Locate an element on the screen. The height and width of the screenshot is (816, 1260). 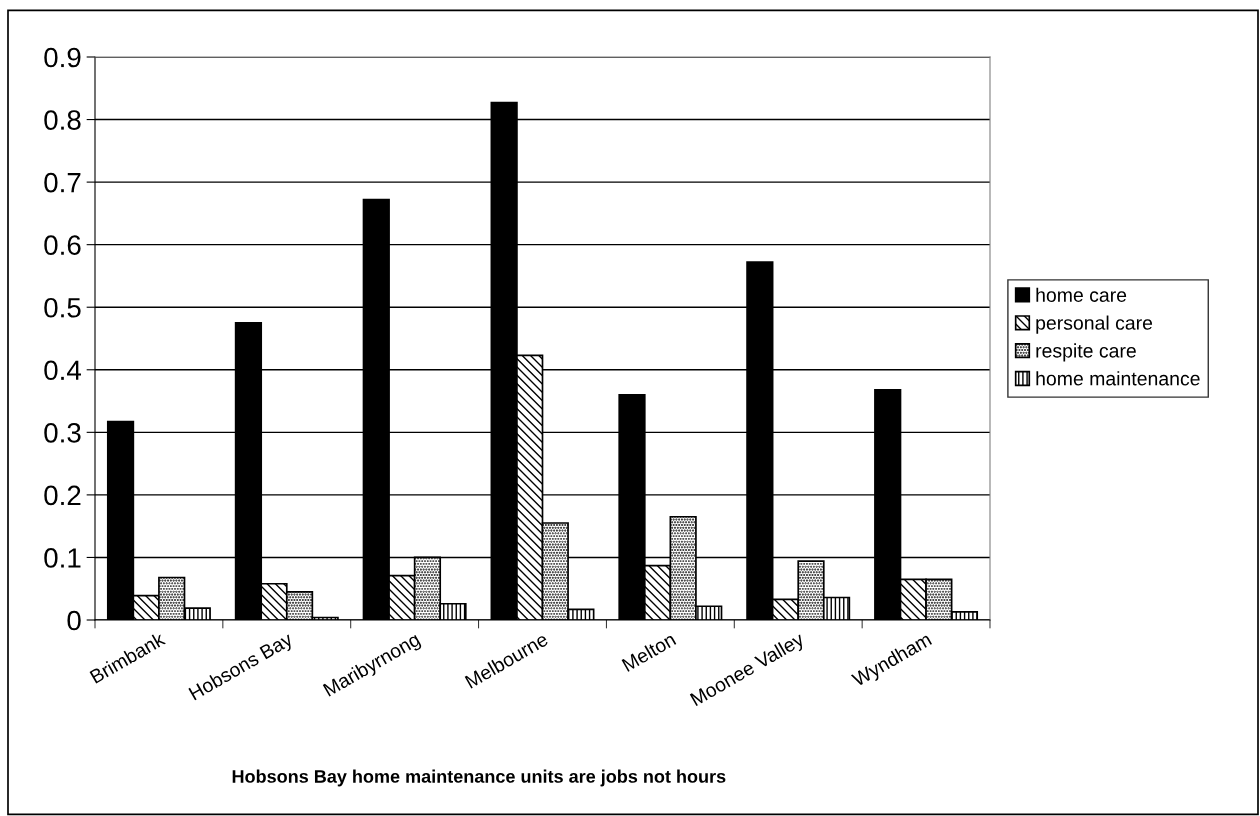
y-tick-label: 0.4 is located at coordinates (62, 370).